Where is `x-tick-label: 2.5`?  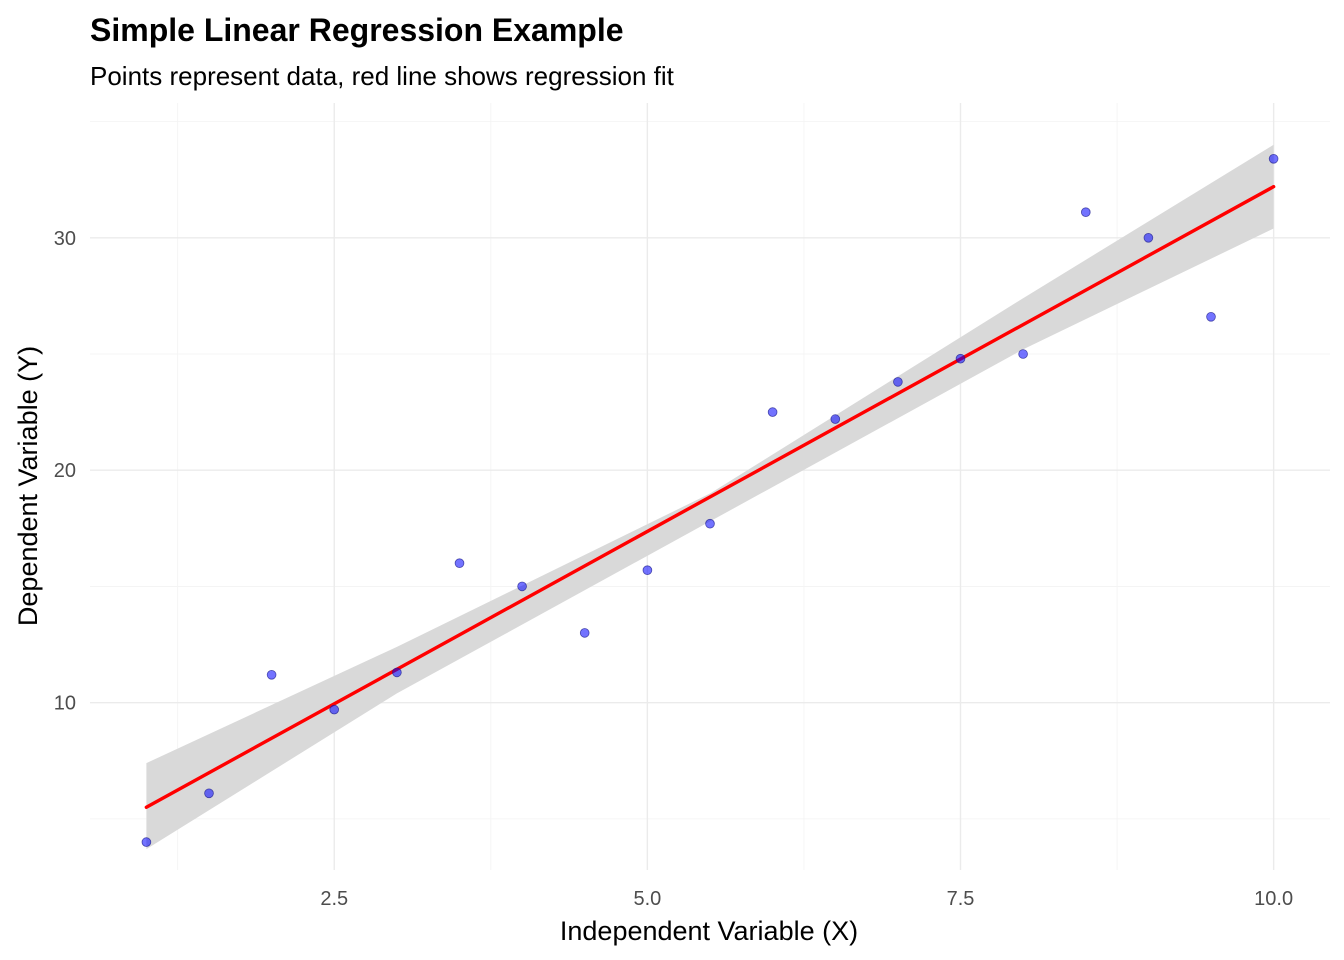
x-tick-label: 2.5 is located at coordinates (334, 899).